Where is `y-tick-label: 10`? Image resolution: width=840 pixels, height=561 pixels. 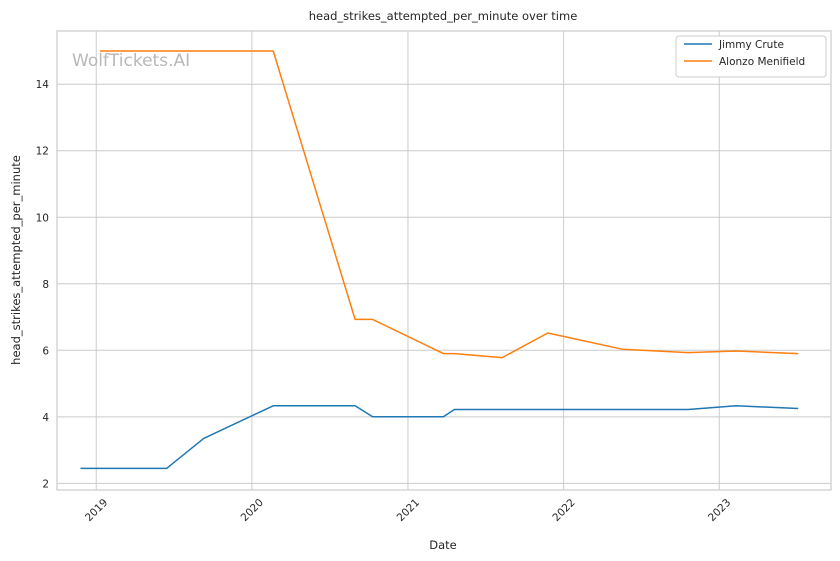 y-tick-label: 10 is located at coordinates (42, 218).